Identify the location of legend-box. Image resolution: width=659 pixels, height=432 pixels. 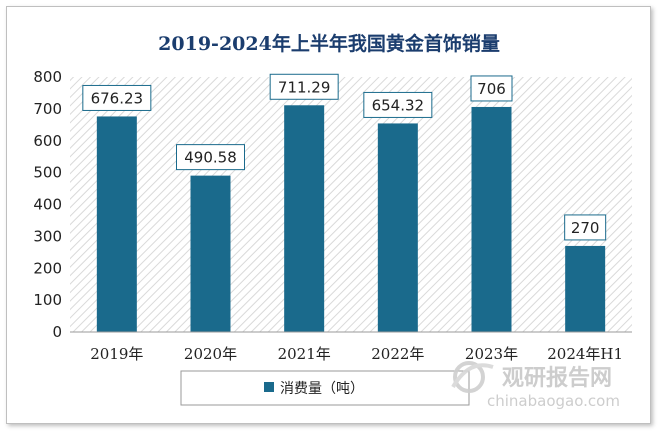
(325, 388).